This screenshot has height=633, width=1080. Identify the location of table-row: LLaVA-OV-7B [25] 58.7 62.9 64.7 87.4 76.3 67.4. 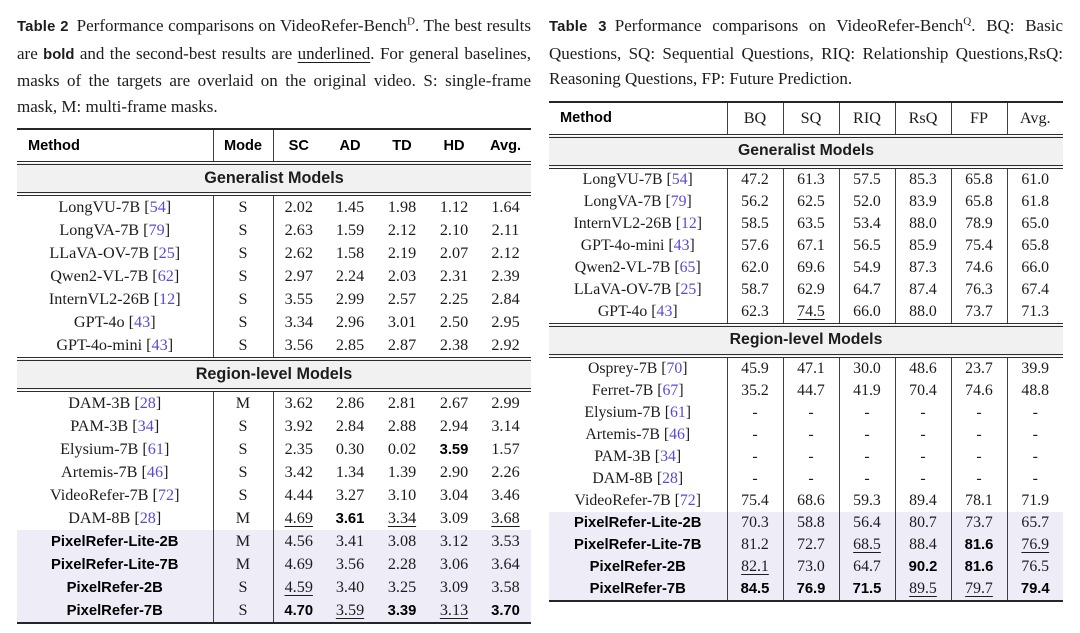
(806, 289).